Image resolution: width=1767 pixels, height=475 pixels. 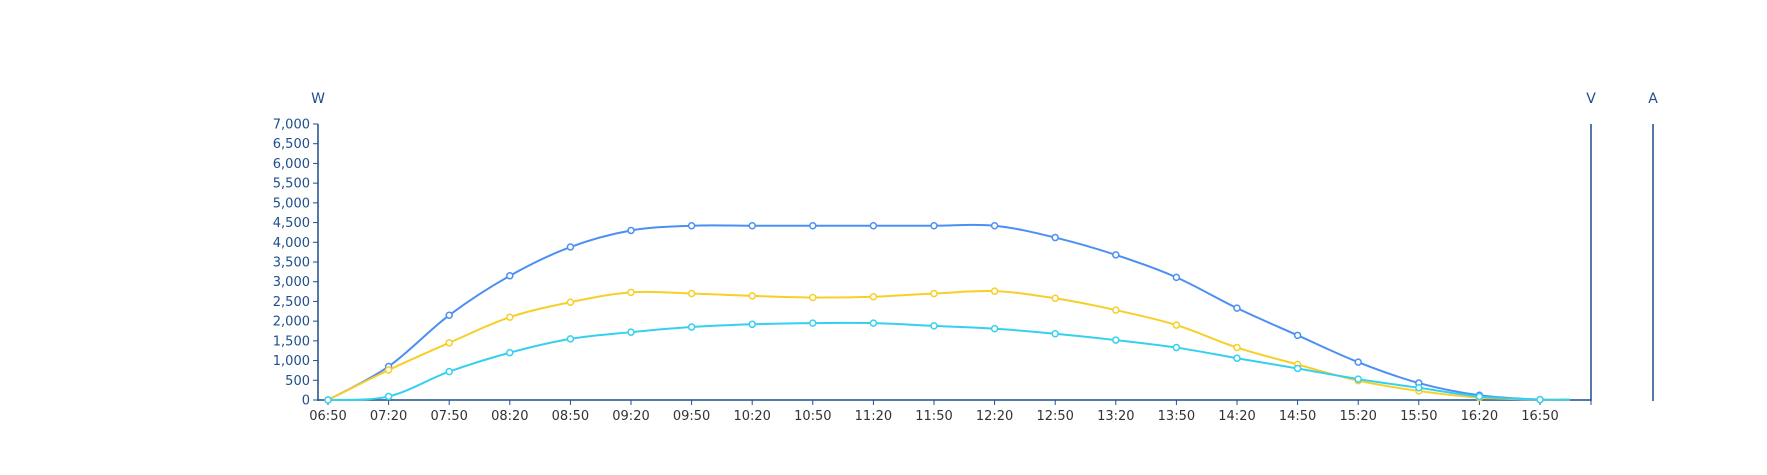 What do you see at coordinates (994, 416) in the screenshot?
I see `x-tick-label: 12:20` at bounding box center [994, 416].